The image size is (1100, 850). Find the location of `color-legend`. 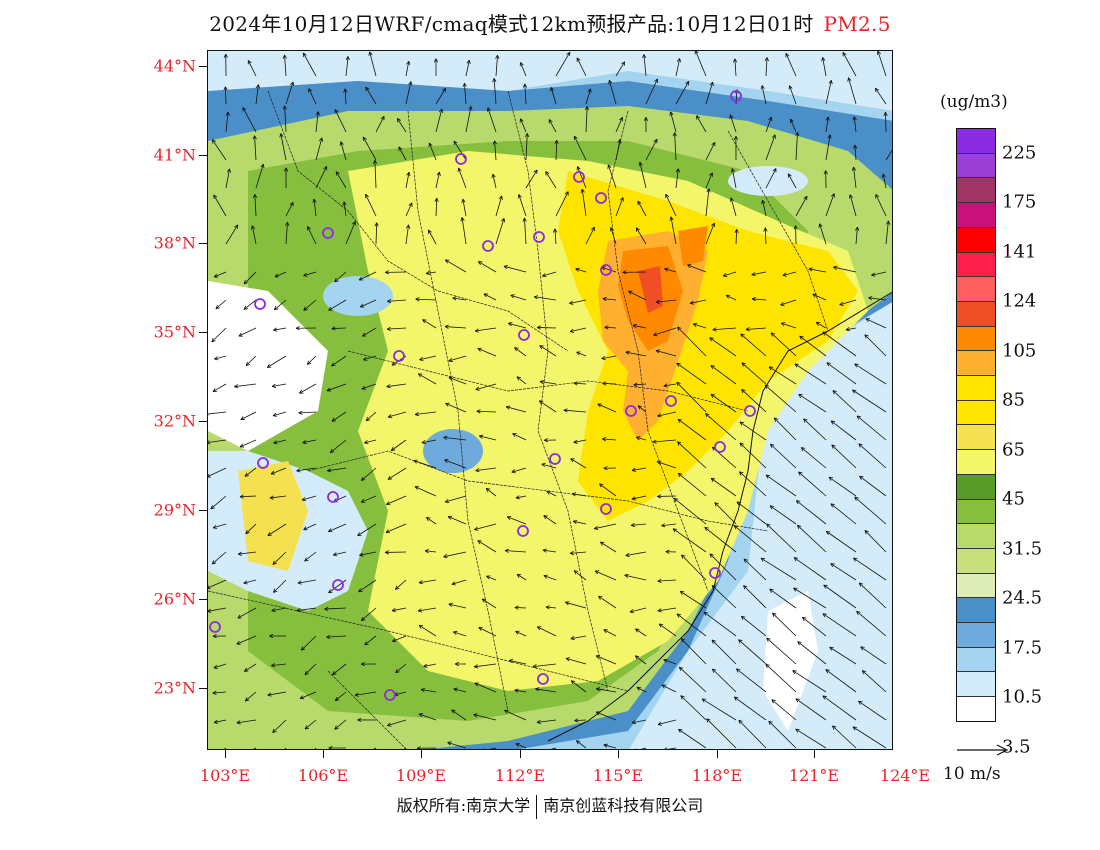

color-legend is located at coordinates (976, 425).